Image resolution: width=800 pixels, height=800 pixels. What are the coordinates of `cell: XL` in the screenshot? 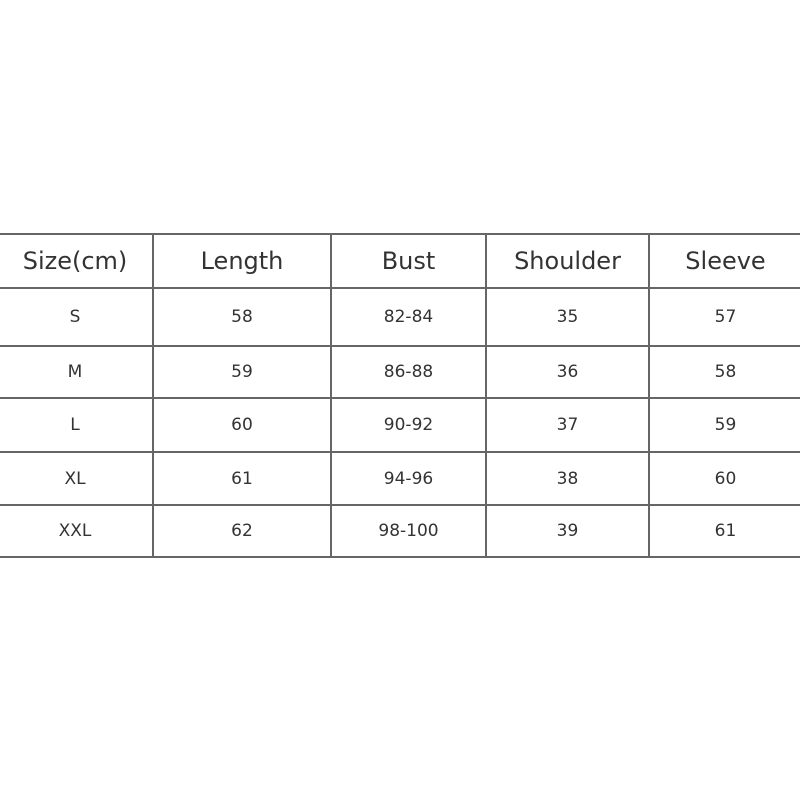 It's located at (77, 478).